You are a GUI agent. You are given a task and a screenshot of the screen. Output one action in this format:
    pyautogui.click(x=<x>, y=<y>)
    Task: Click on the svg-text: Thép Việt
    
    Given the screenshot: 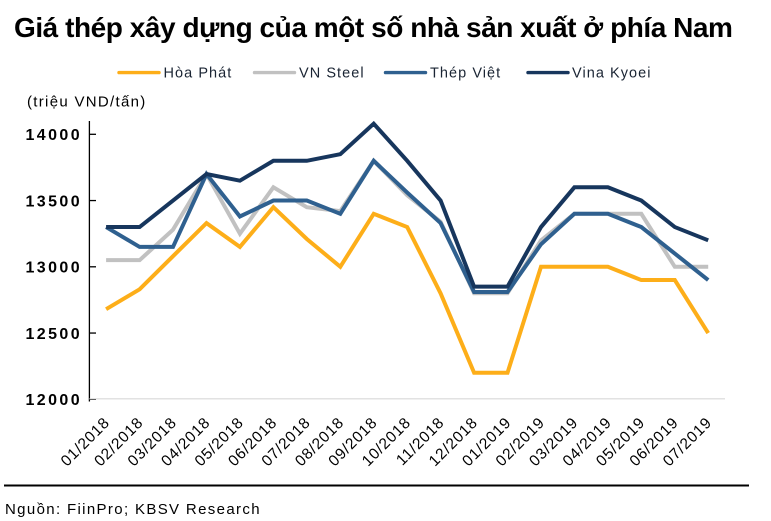 What is the action you would take?
    pyautogui.click(x=465, y=74)
    